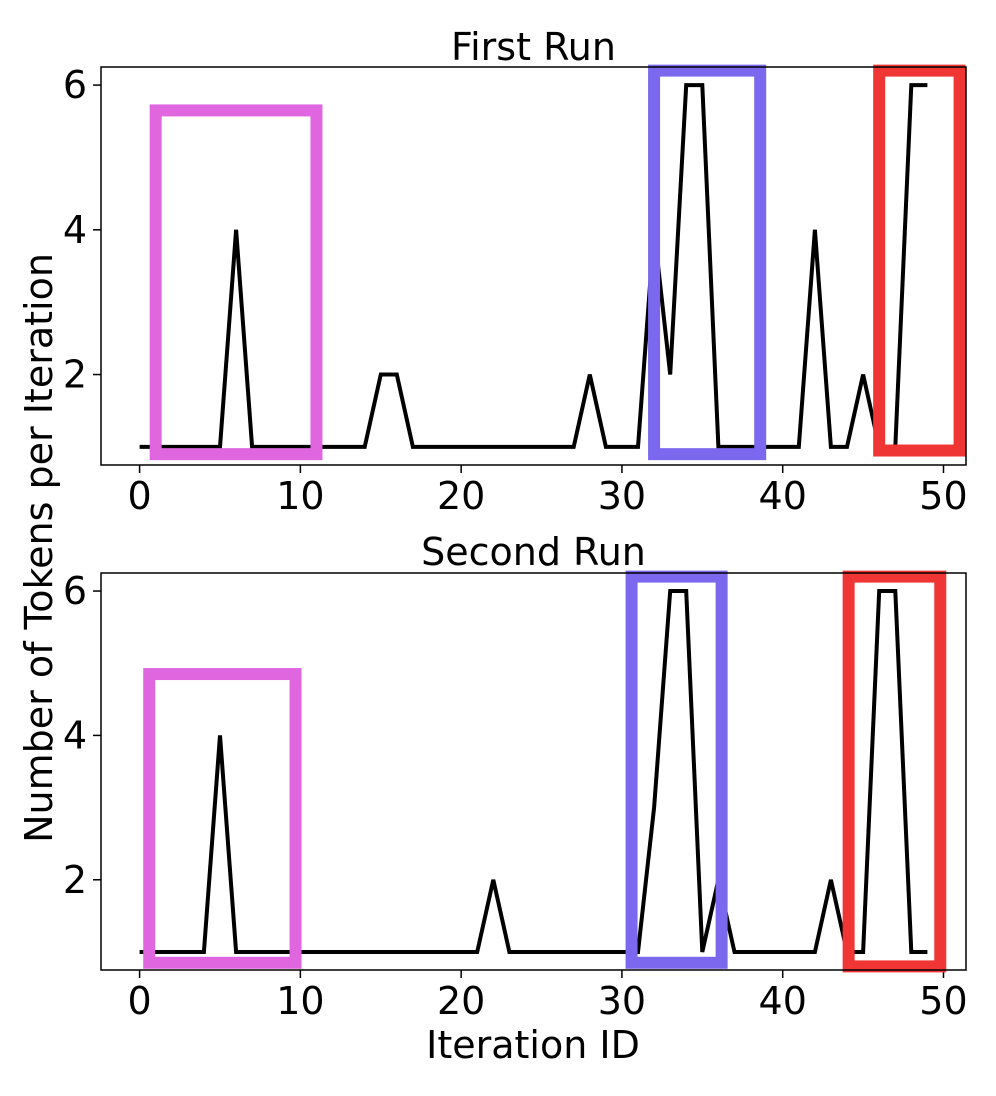  I want to click on x-axis-label: Iteration ID, so click(533, 1045).